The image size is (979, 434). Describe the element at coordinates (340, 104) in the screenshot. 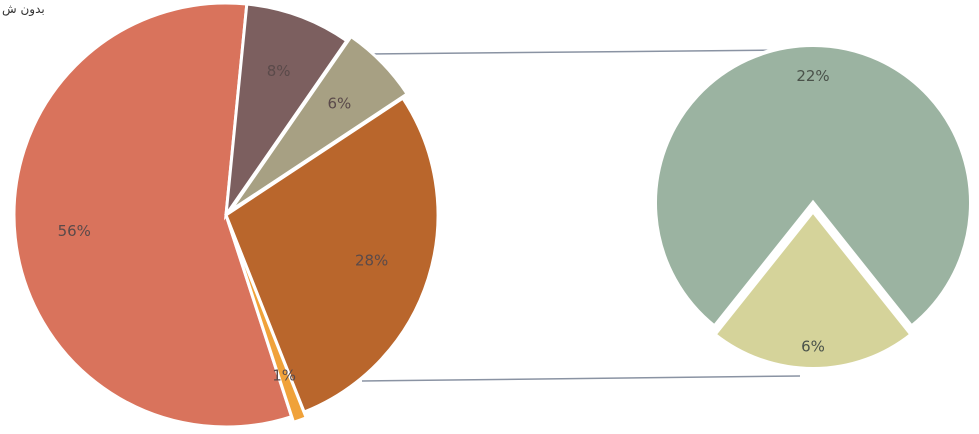

I see `pie-label-6pct: 6%` at that location.